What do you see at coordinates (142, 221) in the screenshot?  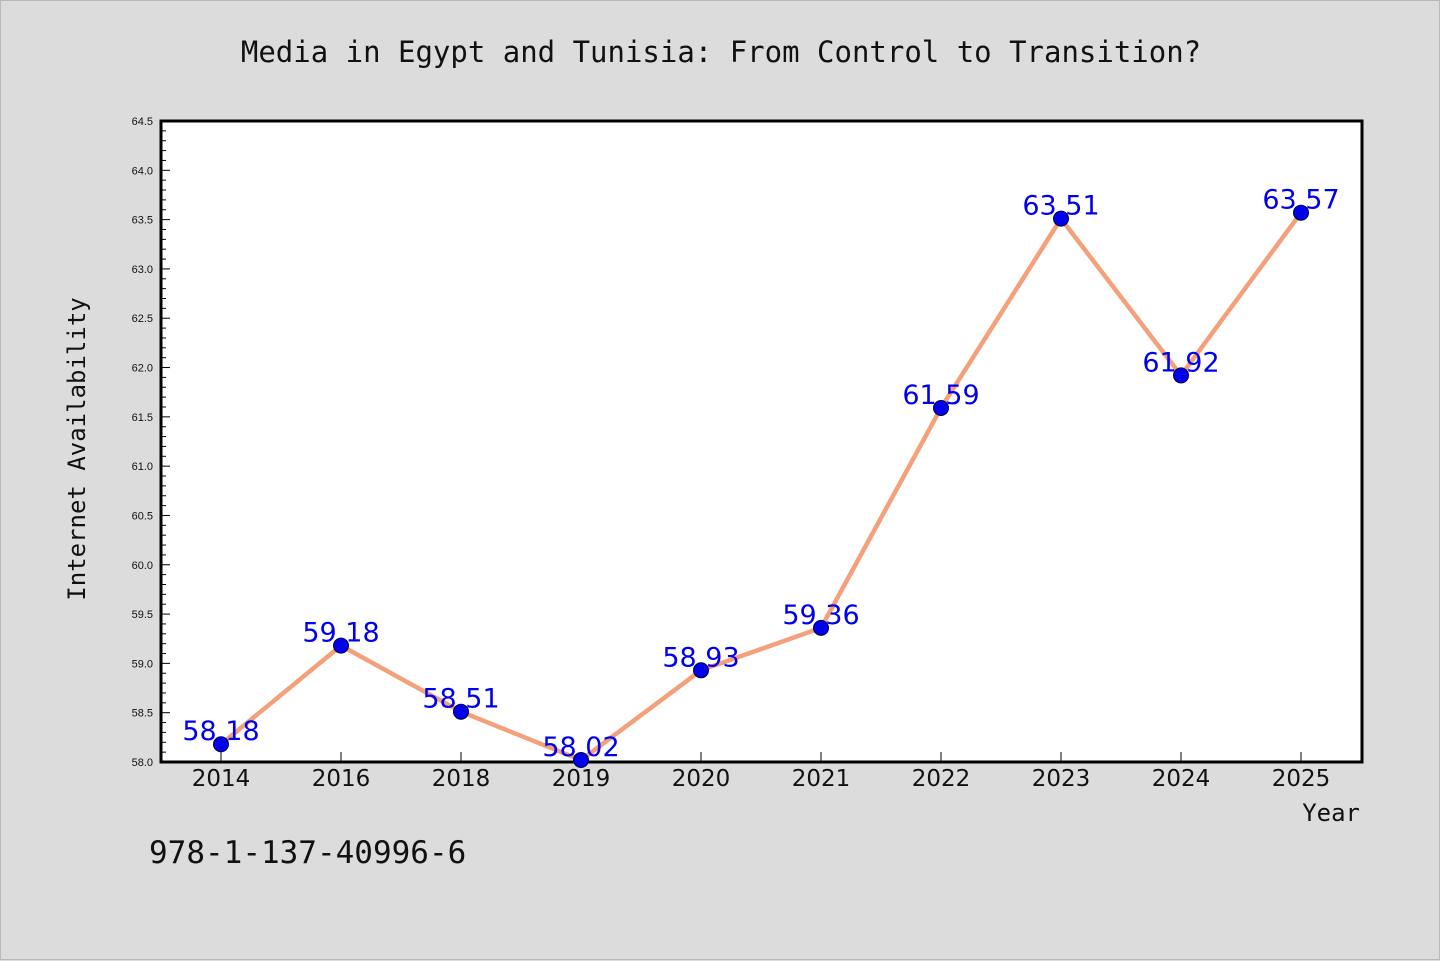 I see `y-tick-label: 63.5` at bounding box center [142, 221].